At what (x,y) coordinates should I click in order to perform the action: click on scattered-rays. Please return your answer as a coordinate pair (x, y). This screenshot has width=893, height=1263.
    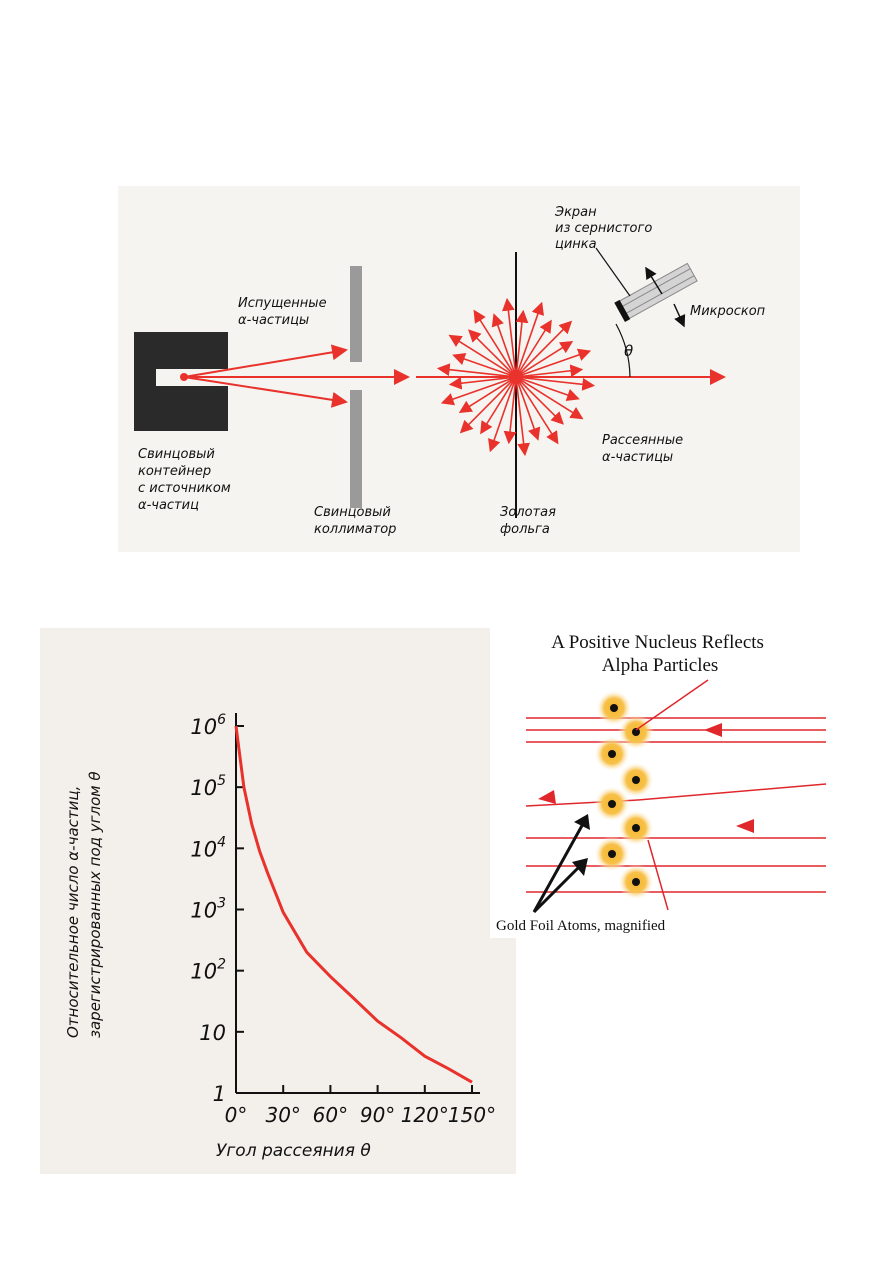
    Looking at the image, I should click on (516, 377).